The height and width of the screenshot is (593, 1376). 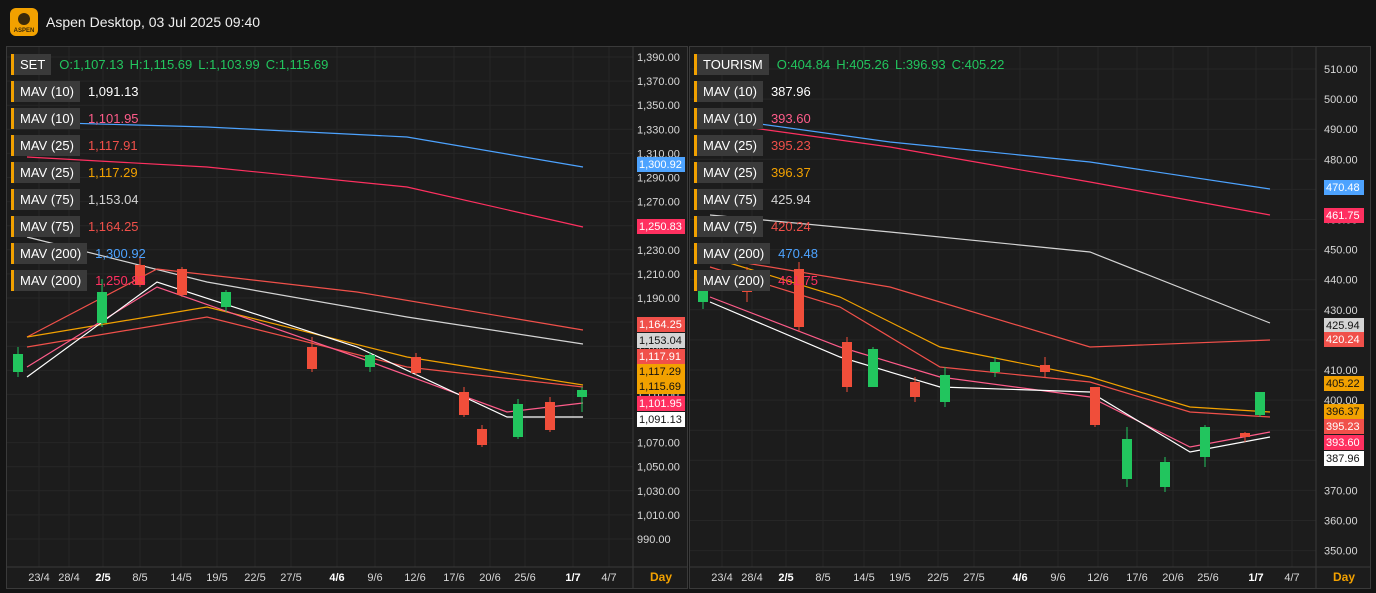 What do you see at coordinates (658, 275) in the screenshot?
I see `y-tick-label: 1,210.00` at bounding box center [658, 275].